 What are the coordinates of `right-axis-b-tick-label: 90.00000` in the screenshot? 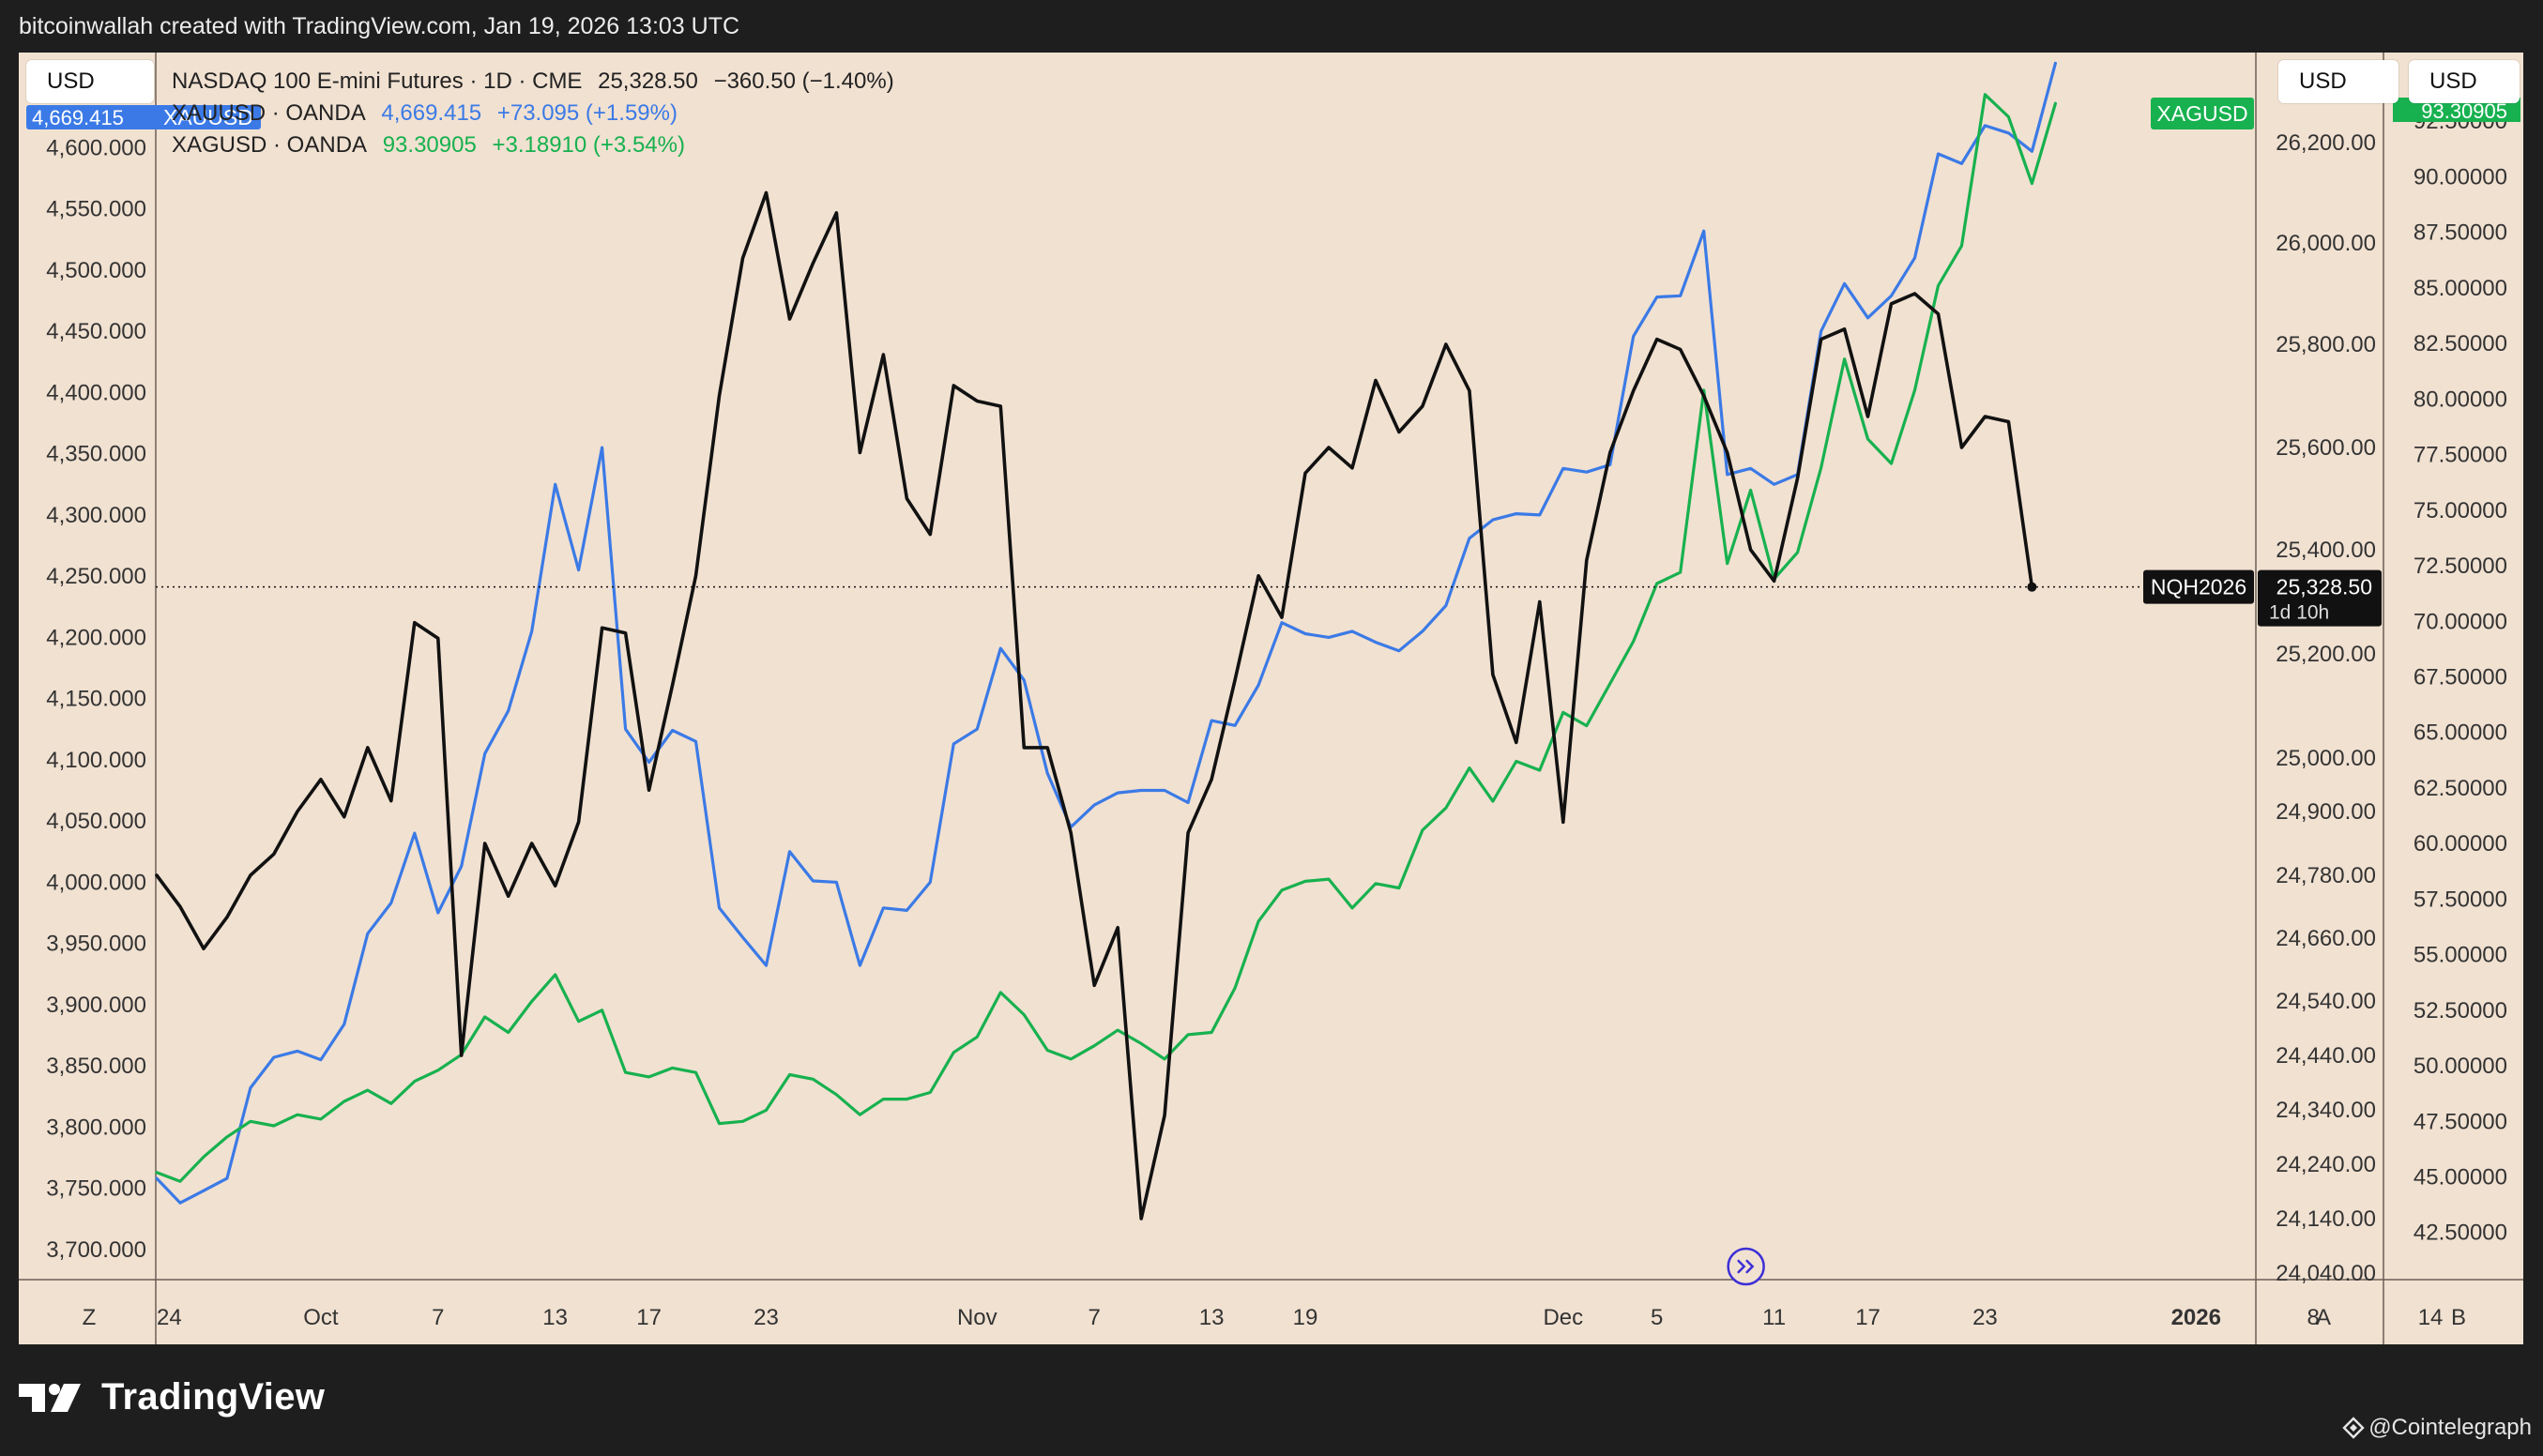 It's located at (2460, 177).